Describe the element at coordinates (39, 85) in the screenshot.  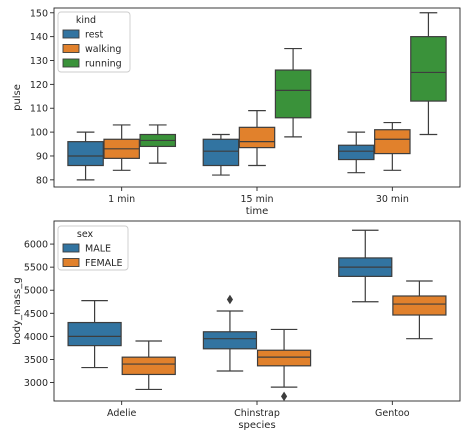
I see `y-tick-label: 120` at that location.